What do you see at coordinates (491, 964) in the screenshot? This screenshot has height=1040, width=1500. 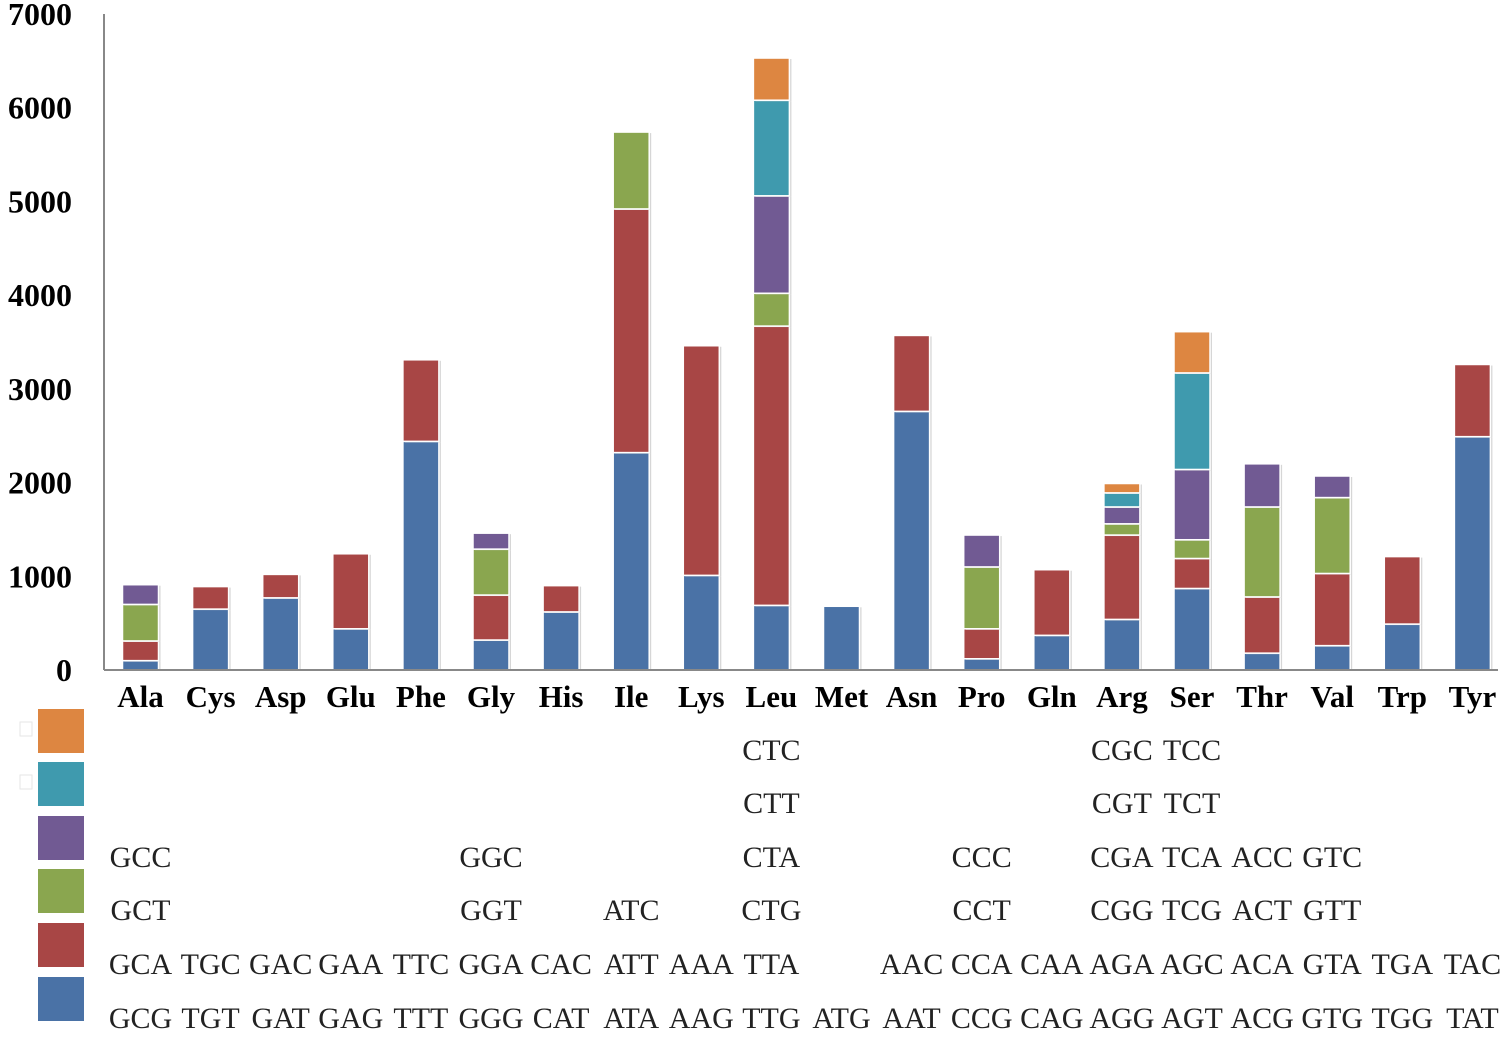 I see `codon-label-gly-gga: GGA` at bounding box center [491, 964].